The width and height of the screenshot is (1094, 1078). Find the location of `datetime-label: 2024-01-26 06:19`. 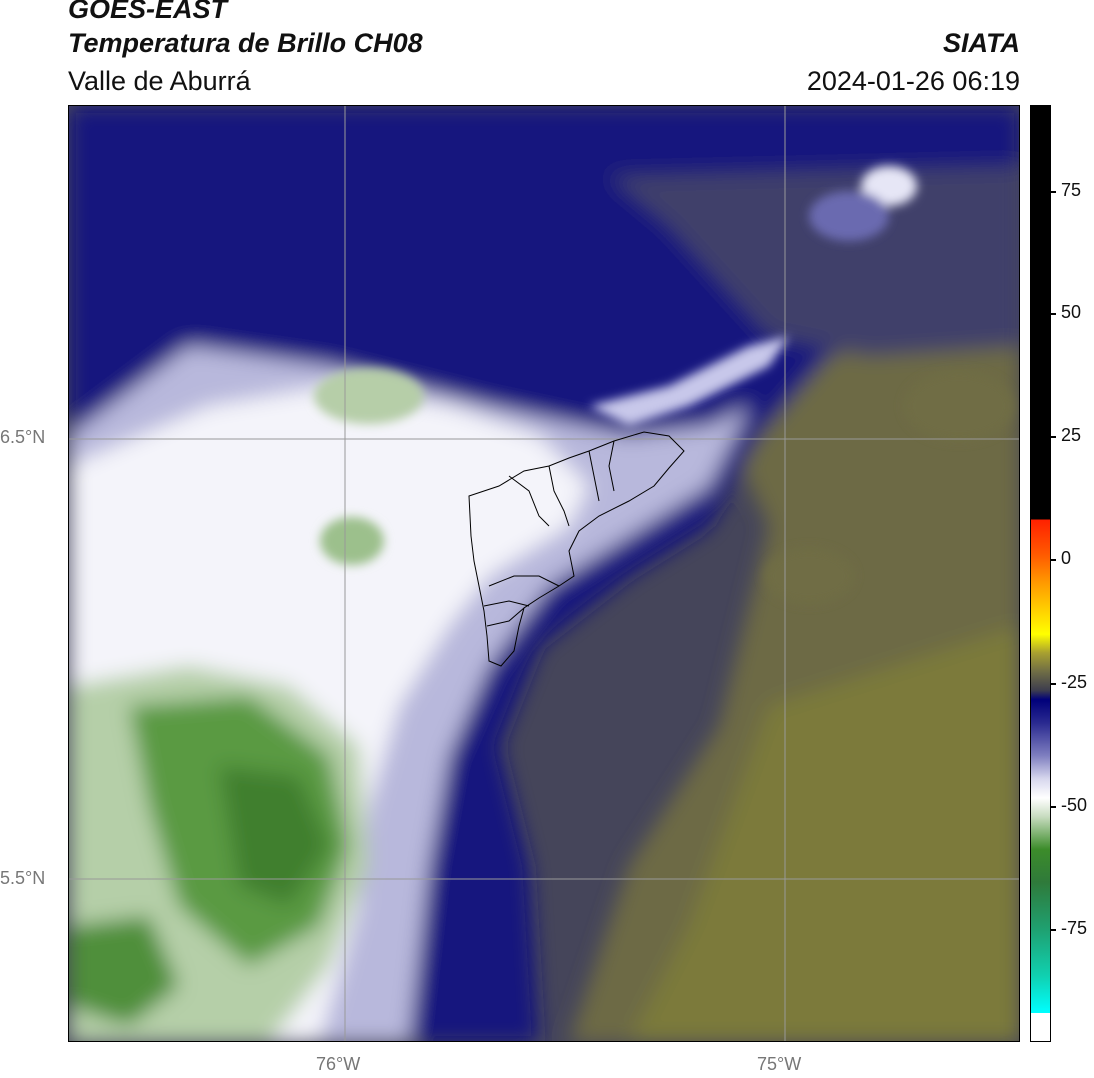

datetime-label: 2024-01-26 06:19 is located at coordinates (913, 81).